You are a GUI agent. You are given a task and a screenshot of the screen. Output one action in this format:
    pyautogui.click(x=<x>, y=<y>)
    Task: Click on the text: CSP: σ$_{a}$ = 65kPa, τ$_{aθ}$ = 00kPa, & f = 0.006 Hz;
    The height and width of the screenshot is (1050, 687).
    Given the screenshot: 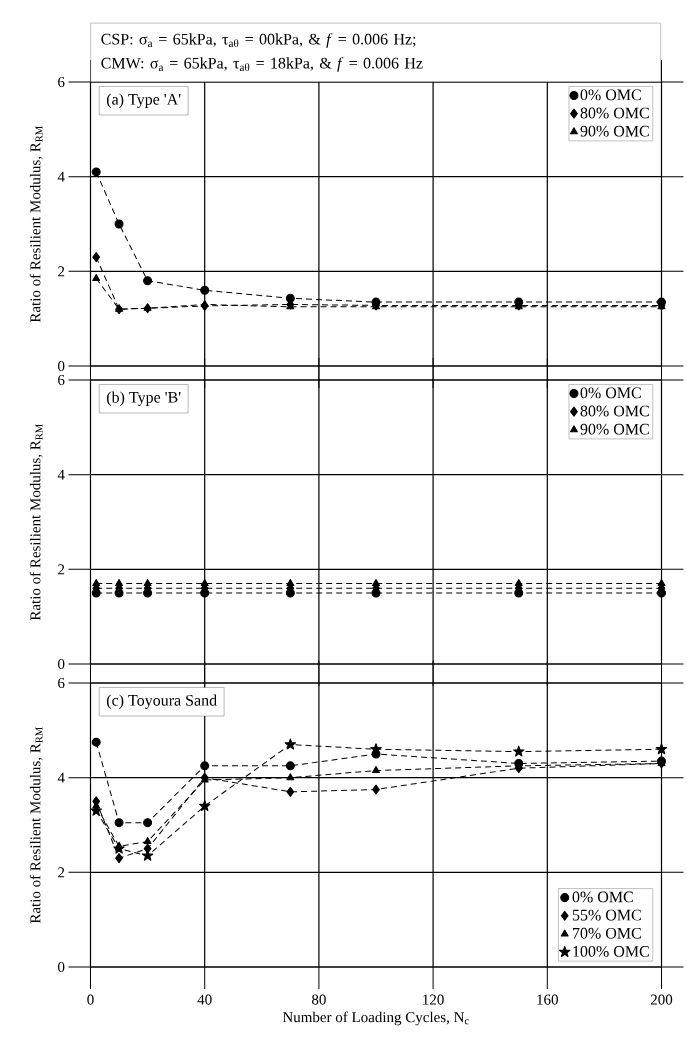 What is the action you would take?
    pyautogui.click(x=258, y=40)
    